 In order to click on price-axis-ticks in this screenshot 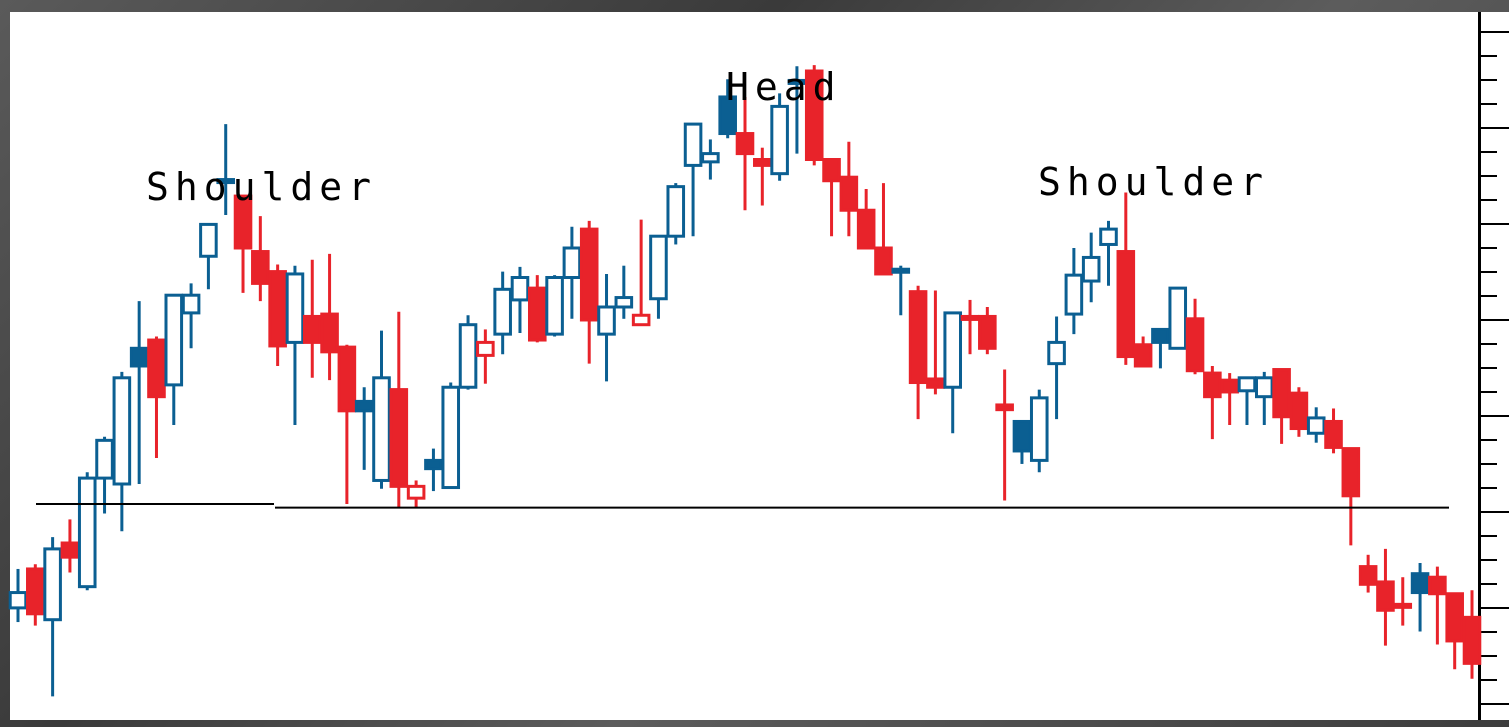, I will do `click(1495, 368)`.